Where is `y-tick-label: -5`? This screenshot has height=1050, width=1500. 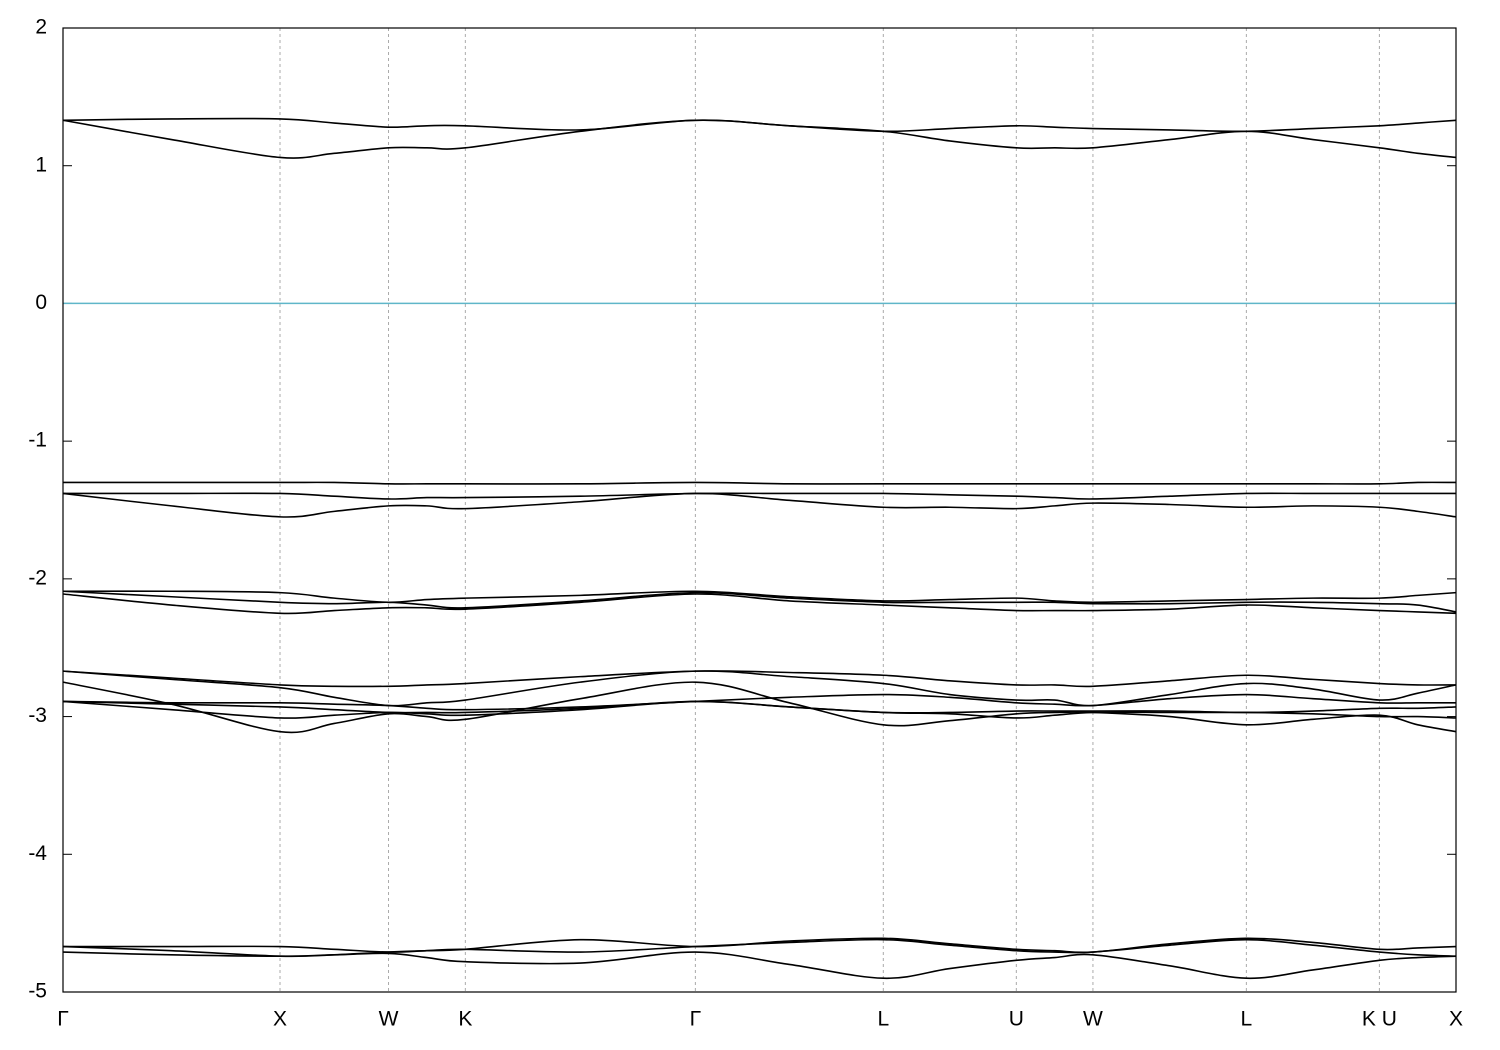
y-tick-label: -5 is located at coordinates (37, 991).